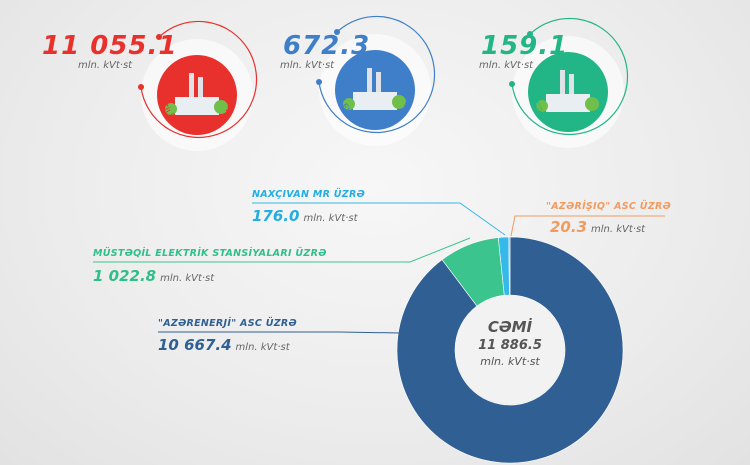  I want to click on nakhchivan-label: NAXÇIVAN MR ÜZRƏ, so click(308, 194).